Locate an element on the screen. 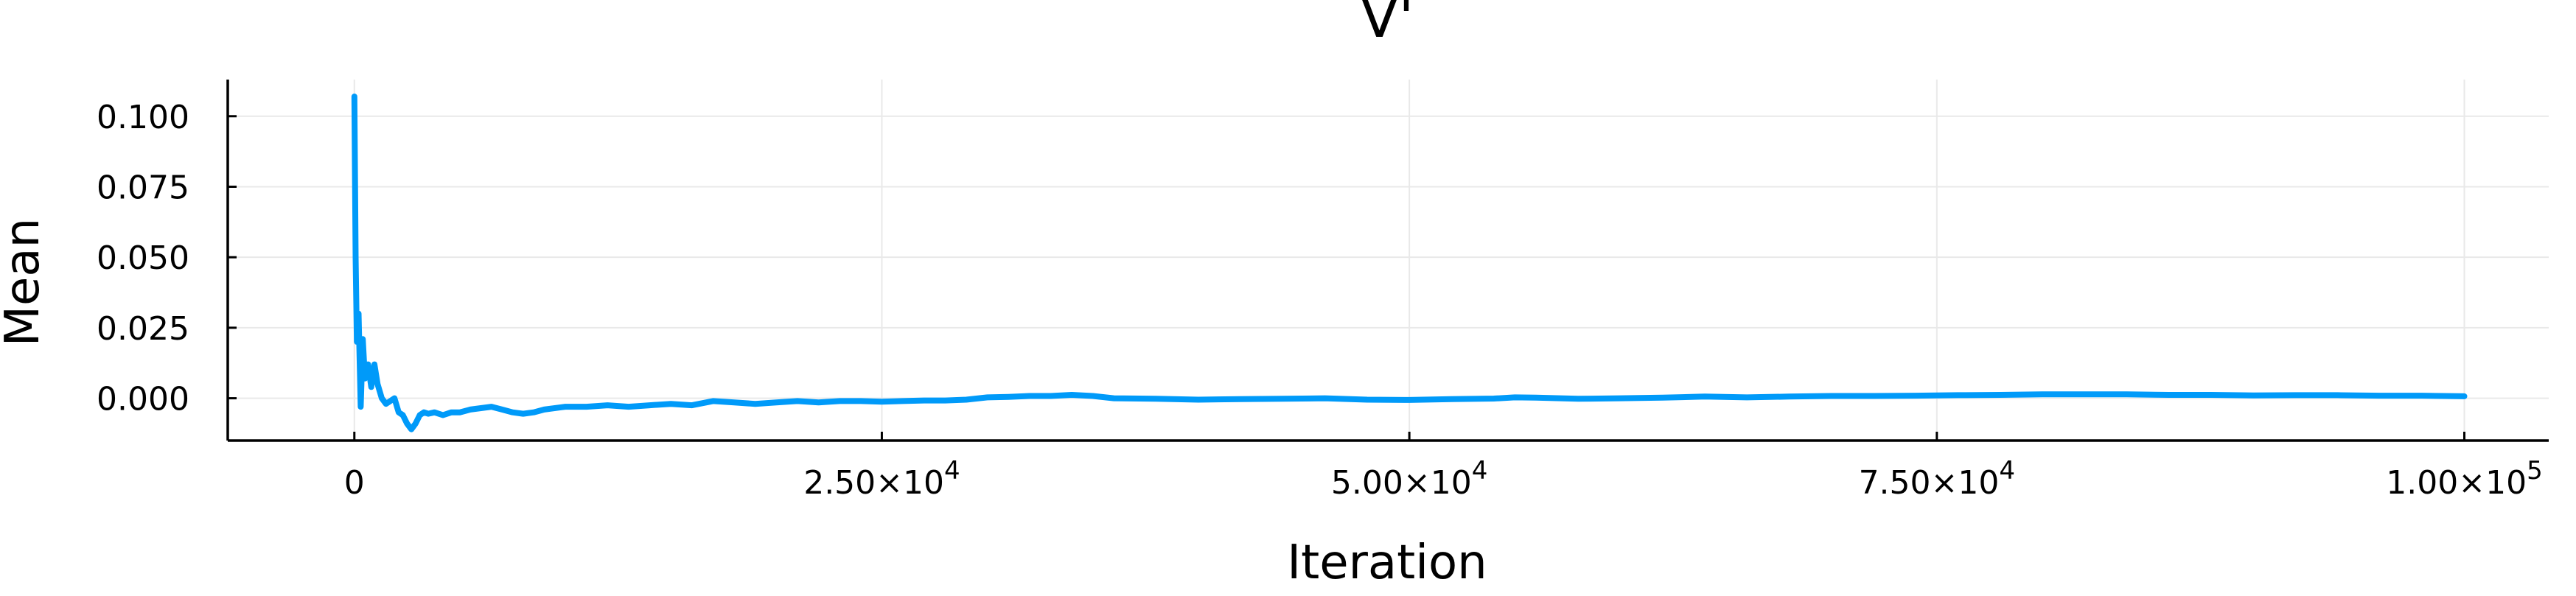 Image resolution: width=2576 pixels, height=596 pixels. x-tick-label-3: 7.50×10⁴ is located at coordinates (1937, 479).